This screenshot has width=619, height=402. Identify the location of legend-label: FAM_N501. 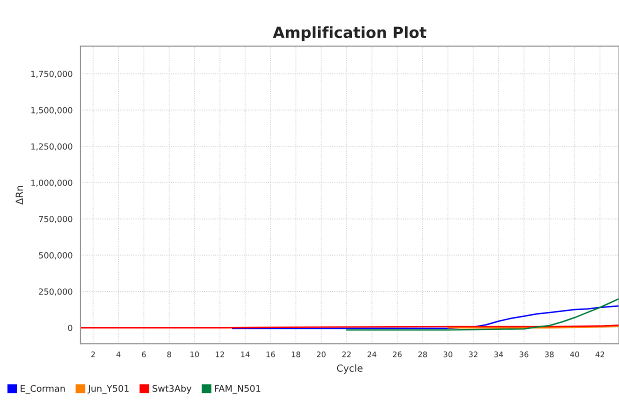
(237, 389).